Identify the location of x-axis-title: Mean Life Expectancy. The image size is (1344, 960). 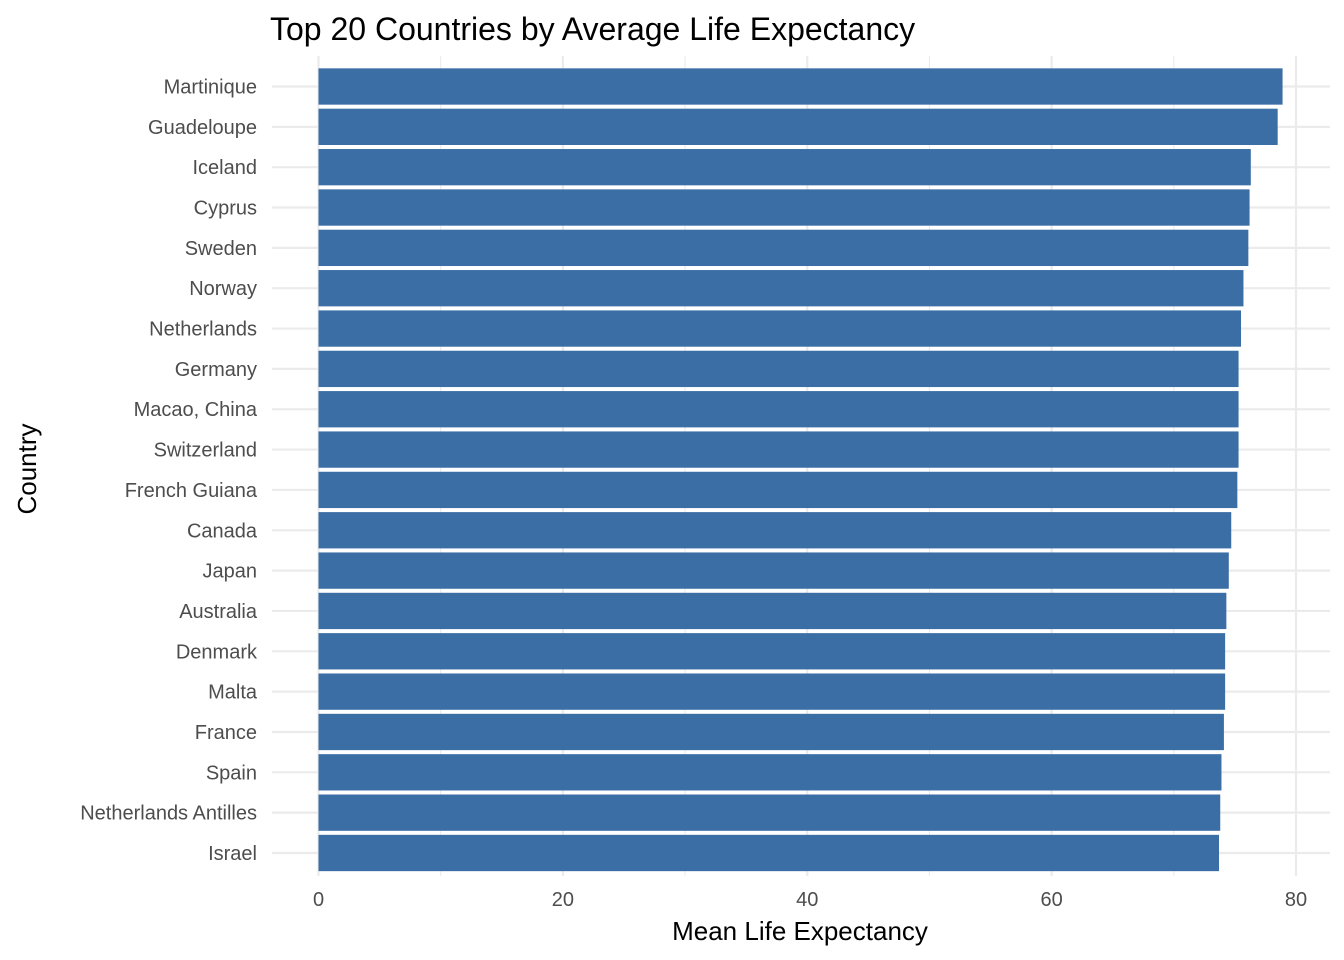
(800, 931).